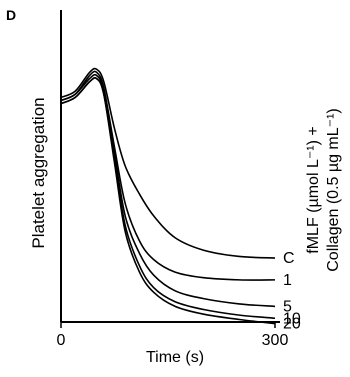  Describe the element at coordinates (333, 190) in the screenshot. I see `legend-title-line2: Collagen (0.5 µg mL⁻¹)` at that location.